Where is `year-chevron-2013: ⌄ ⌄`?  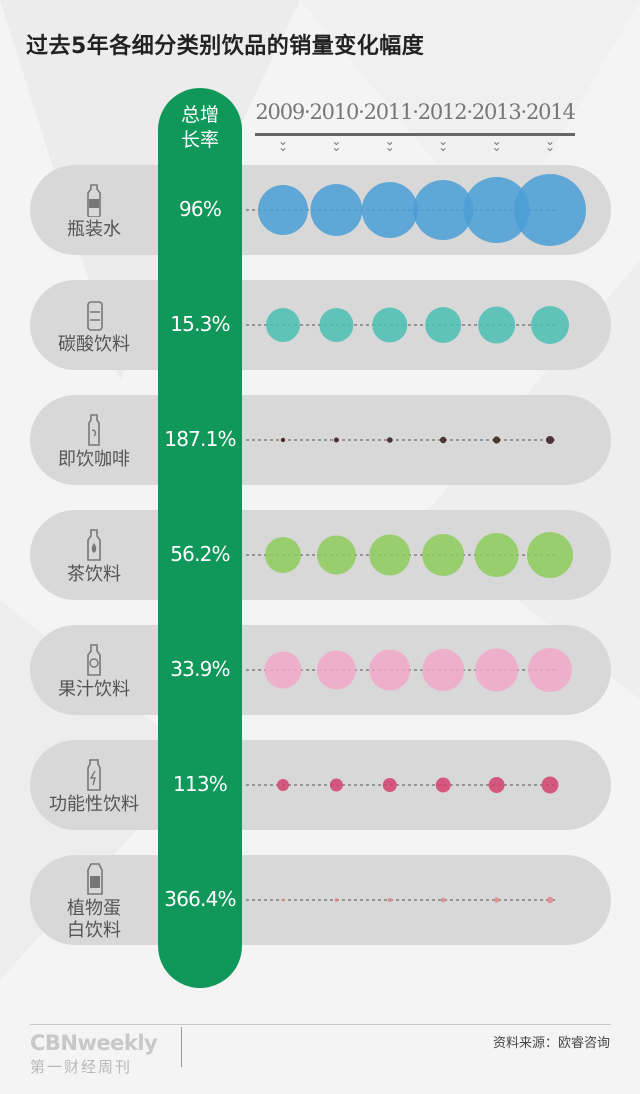
year-chevron-2013: ⌄ ⌄ is located at coordinates (496, 144).